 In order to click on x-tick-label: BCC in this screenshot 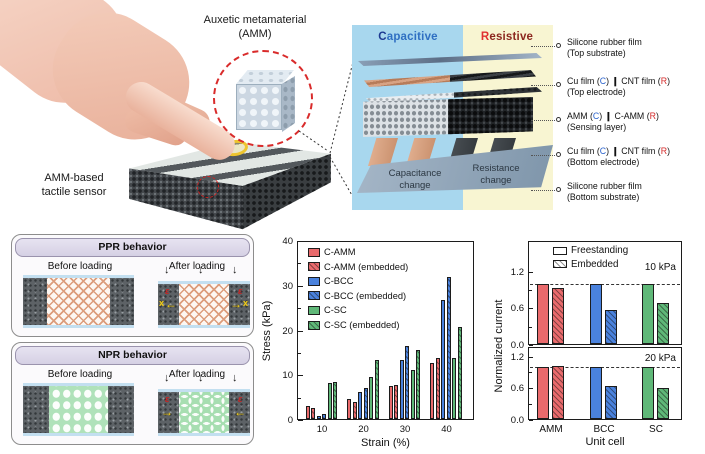, I will do `click(604, 429)`.